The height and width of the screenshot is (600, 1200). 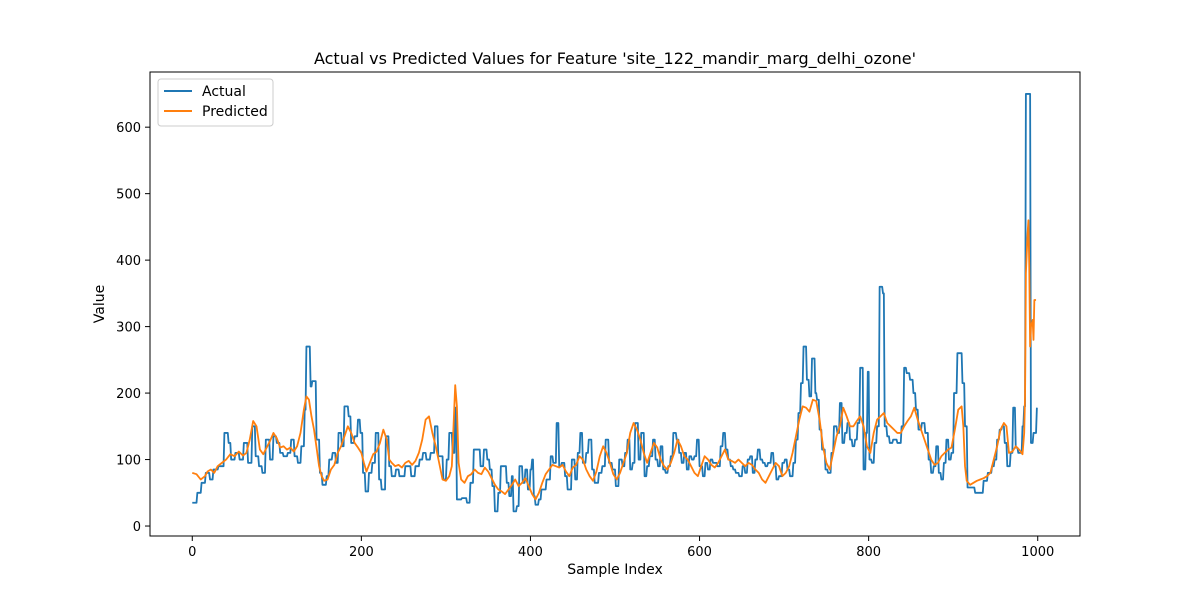 I want to click on y-axis-label: Value, so click(x=100, y=304).